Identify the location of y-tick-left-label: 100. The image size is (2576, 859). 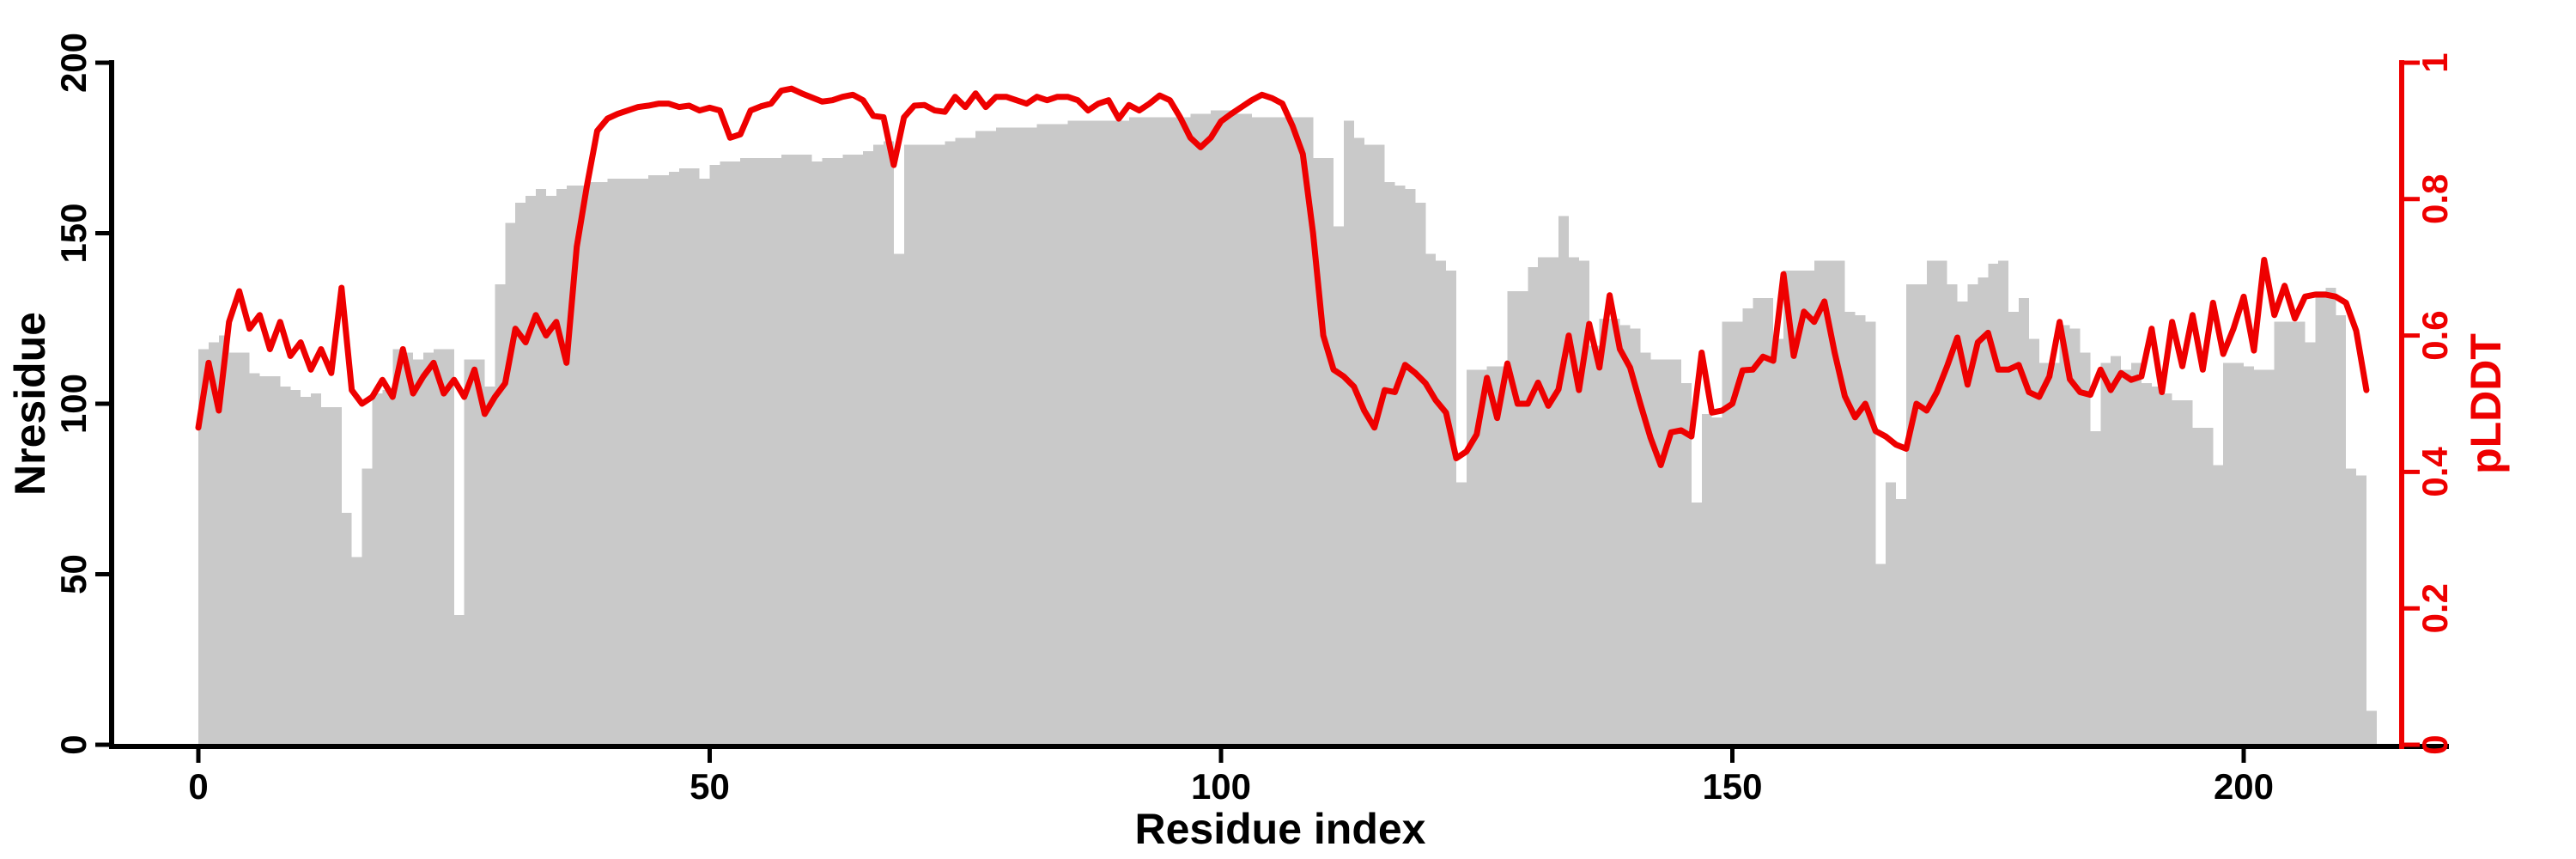
(74, 404).